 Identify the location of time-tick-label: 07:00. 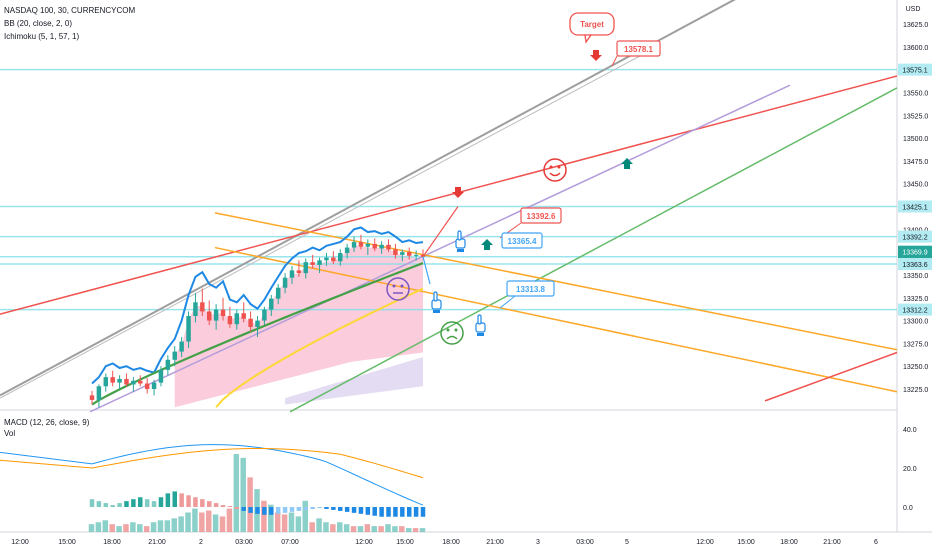
(290, 542).